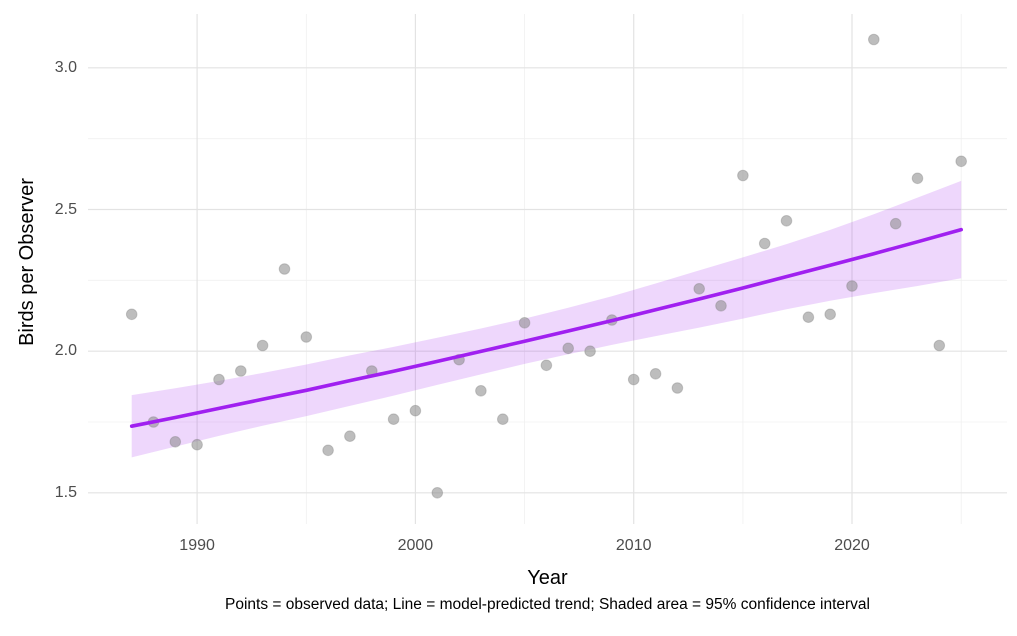 The width and height of the screenshot is (1017, 636). I want to click on y-tick-label: 2.0, so click(65, 351).